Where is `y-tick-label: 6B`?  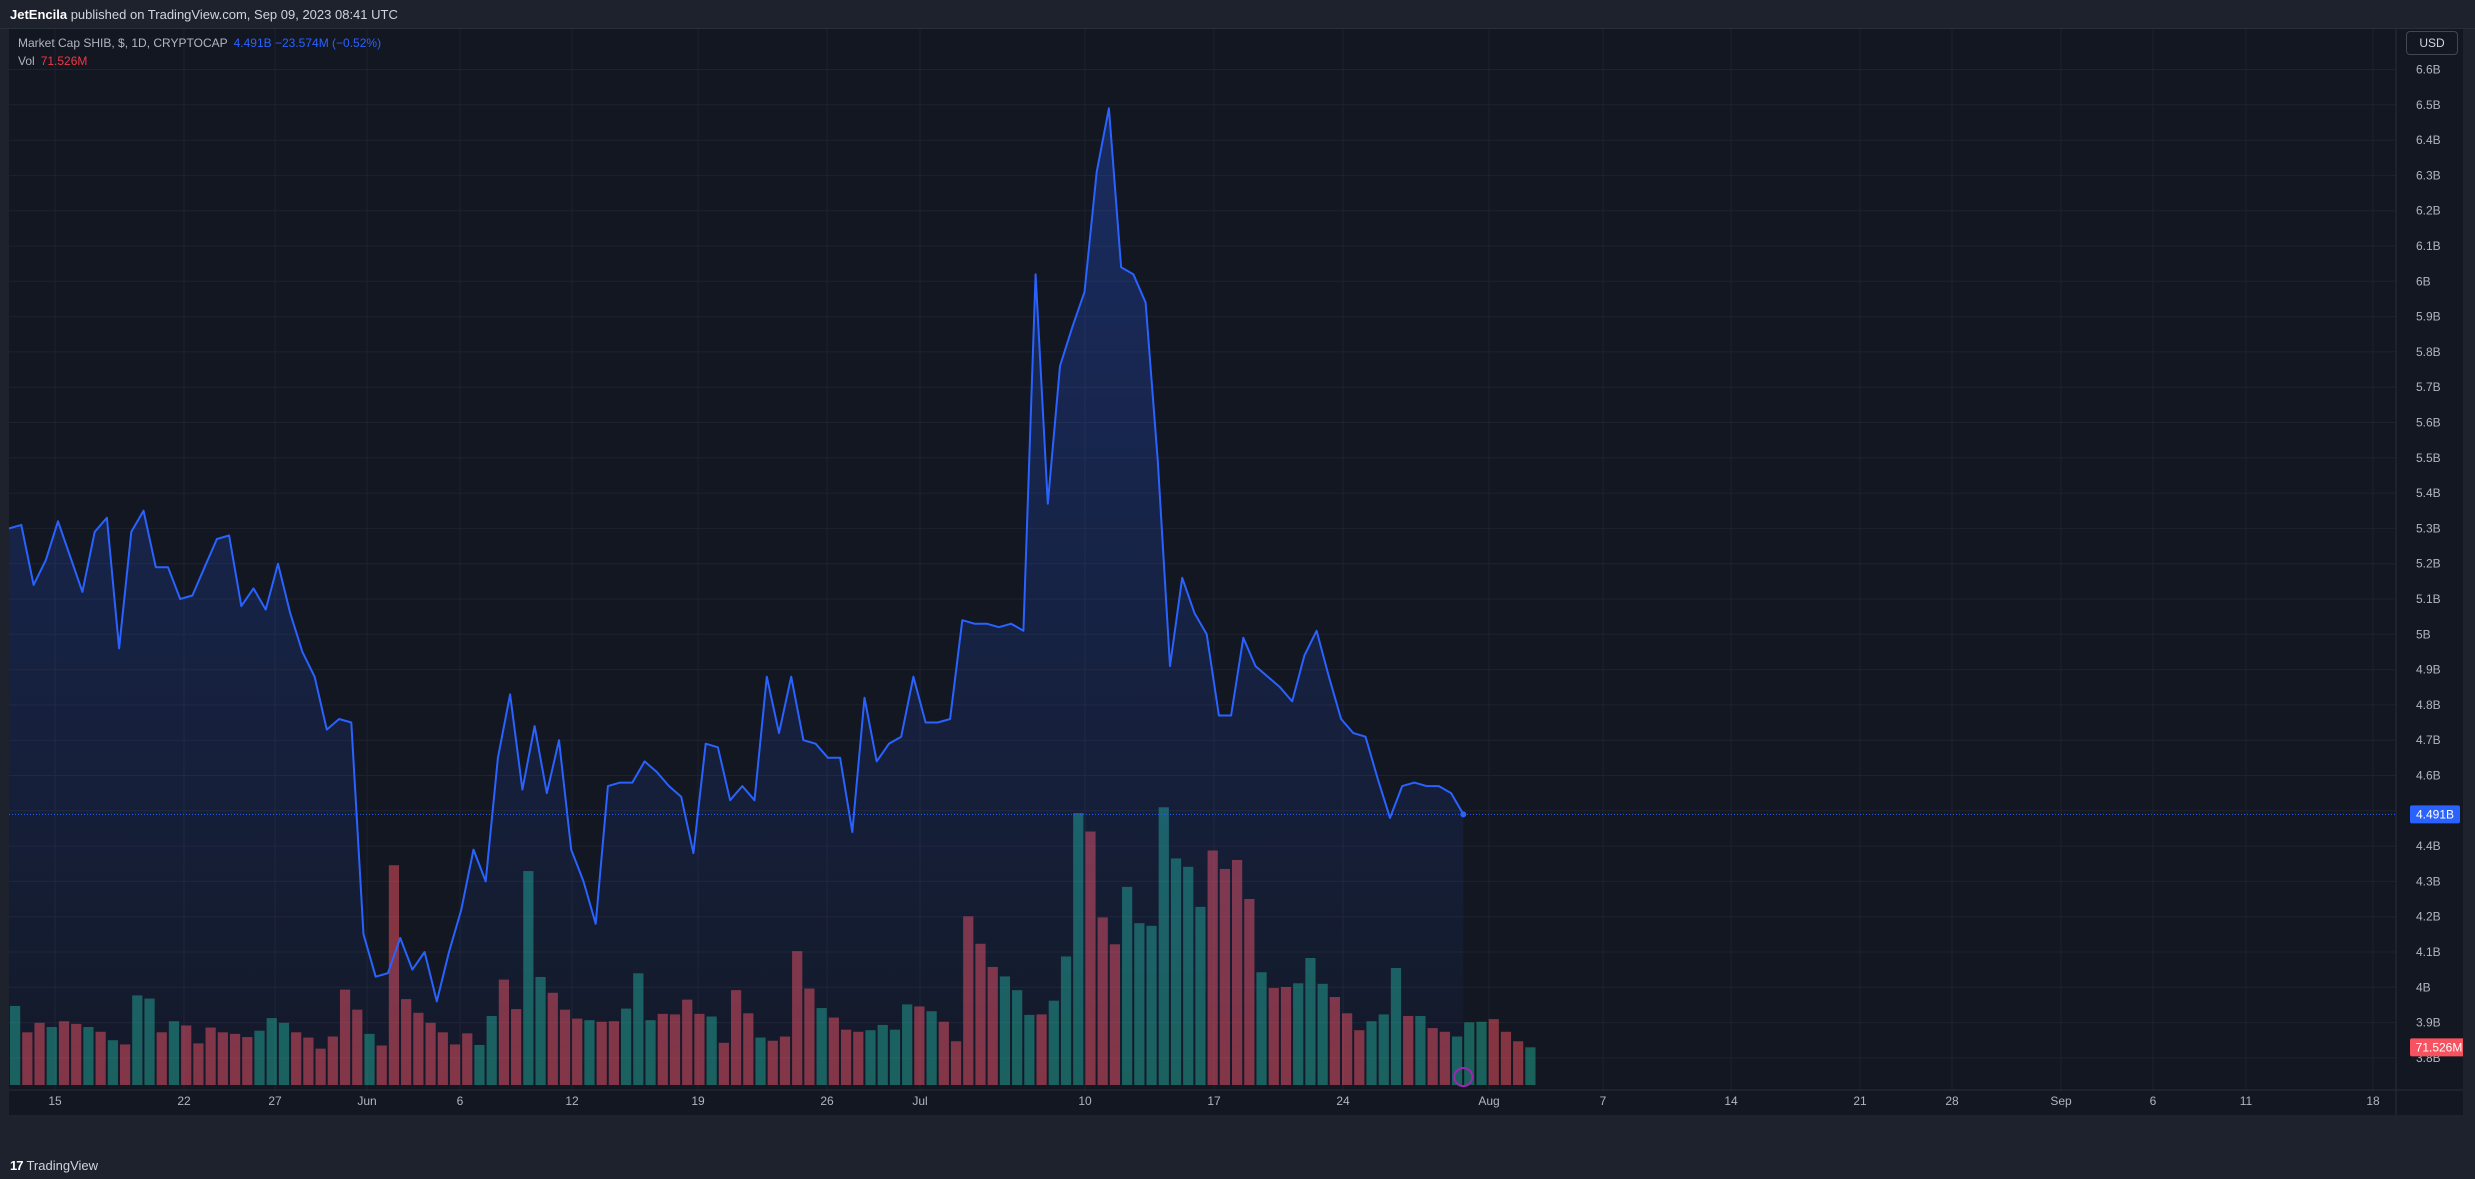 y-tick-label: 6B is located at coordinates (2423, 281).